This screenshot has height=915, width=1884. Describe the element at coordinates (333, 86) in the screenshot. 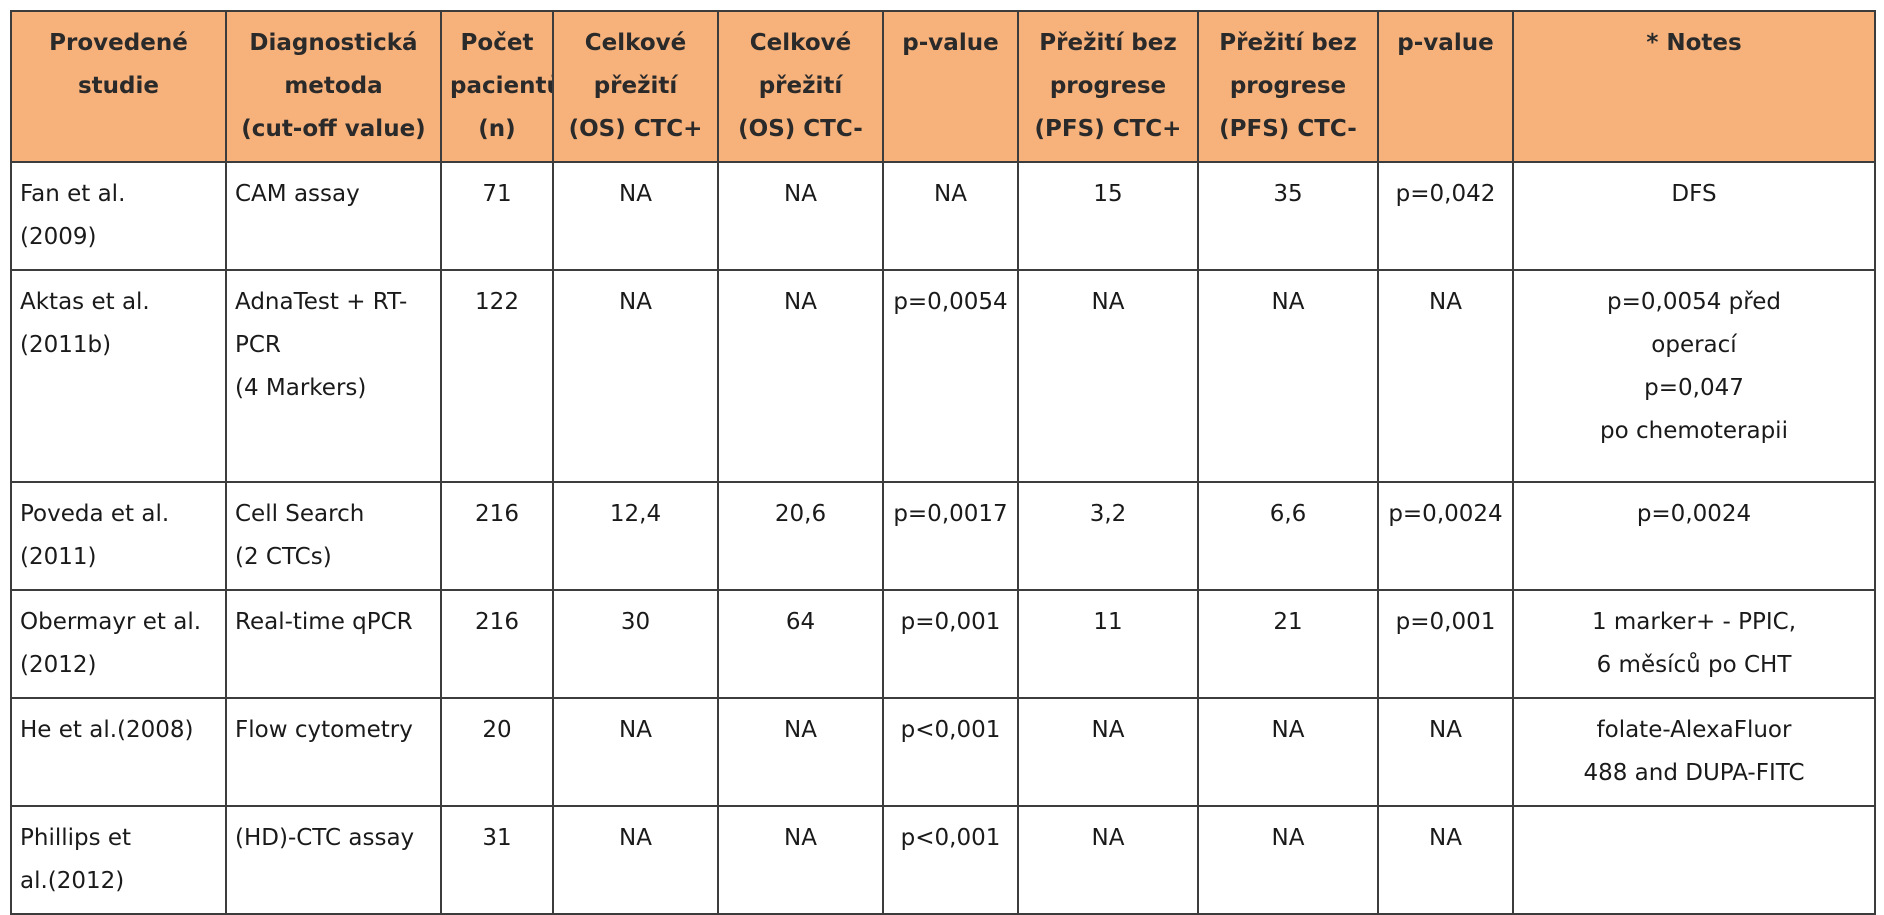

I see `header-method: Diagnostická metoda (cut-off value)` at that location.